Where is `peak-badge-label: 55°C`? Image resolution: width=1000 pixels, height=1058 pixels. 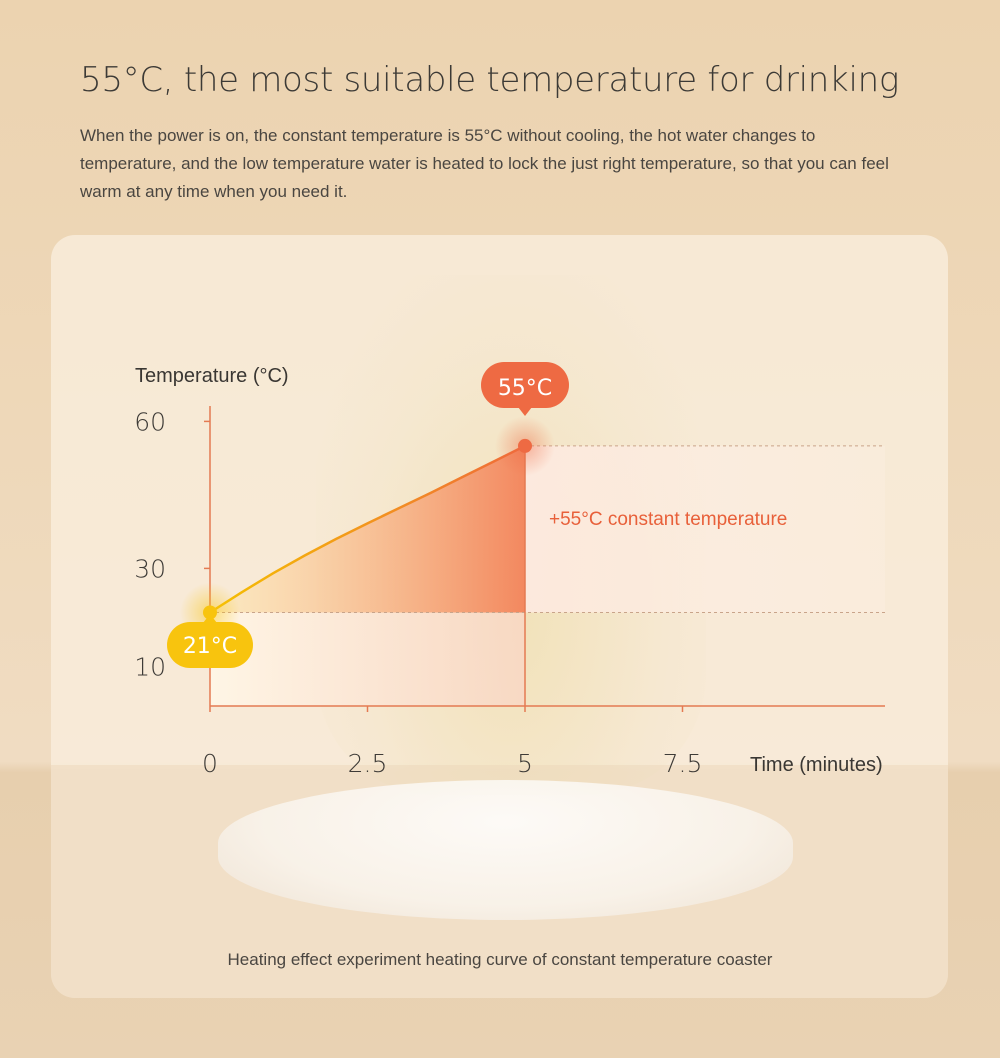
peak-badge-label: 55°C is located at coordinates (525, 388).